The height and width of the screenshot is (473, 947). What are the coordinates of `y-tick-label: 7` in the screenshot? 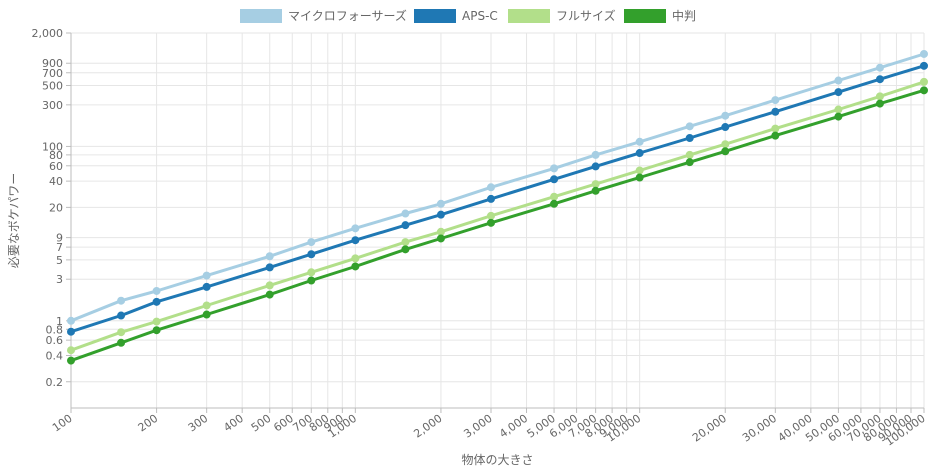 It's located at (59, 247).